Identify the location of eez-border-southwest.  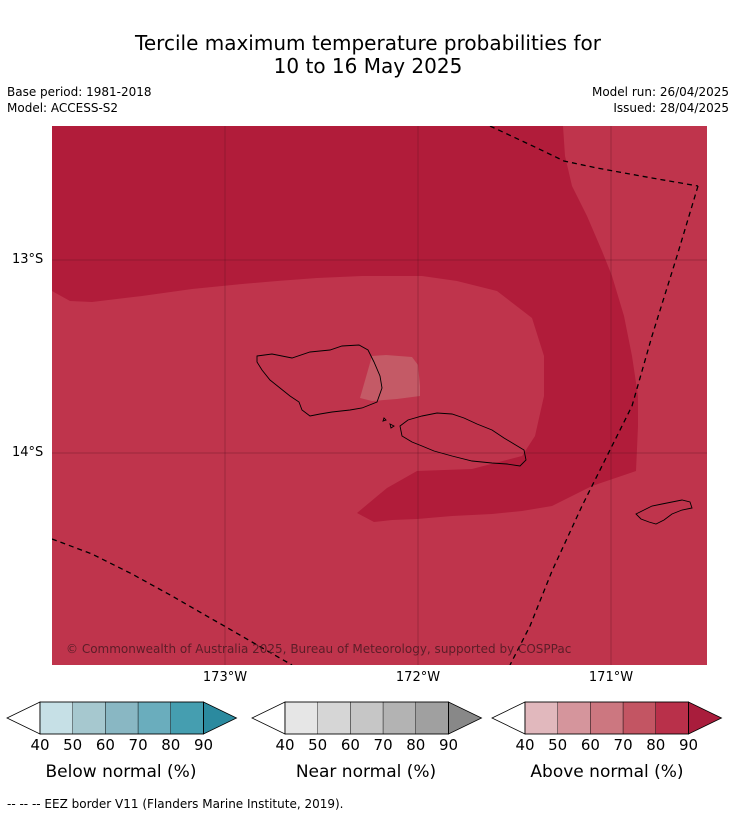
(172, 601).